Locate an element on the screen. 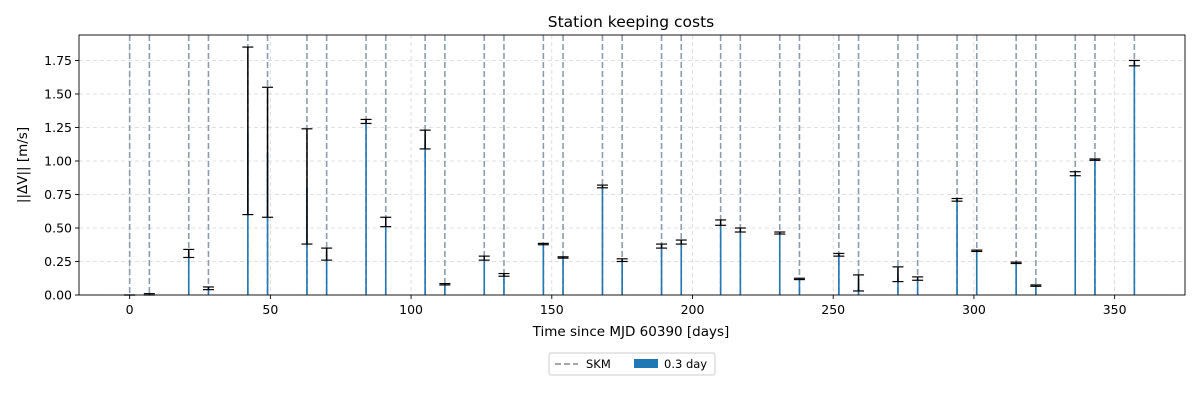 Image resolution: width=1200 pixels, height=400 pixels. legend-frame is located at coordinates (632, 364).